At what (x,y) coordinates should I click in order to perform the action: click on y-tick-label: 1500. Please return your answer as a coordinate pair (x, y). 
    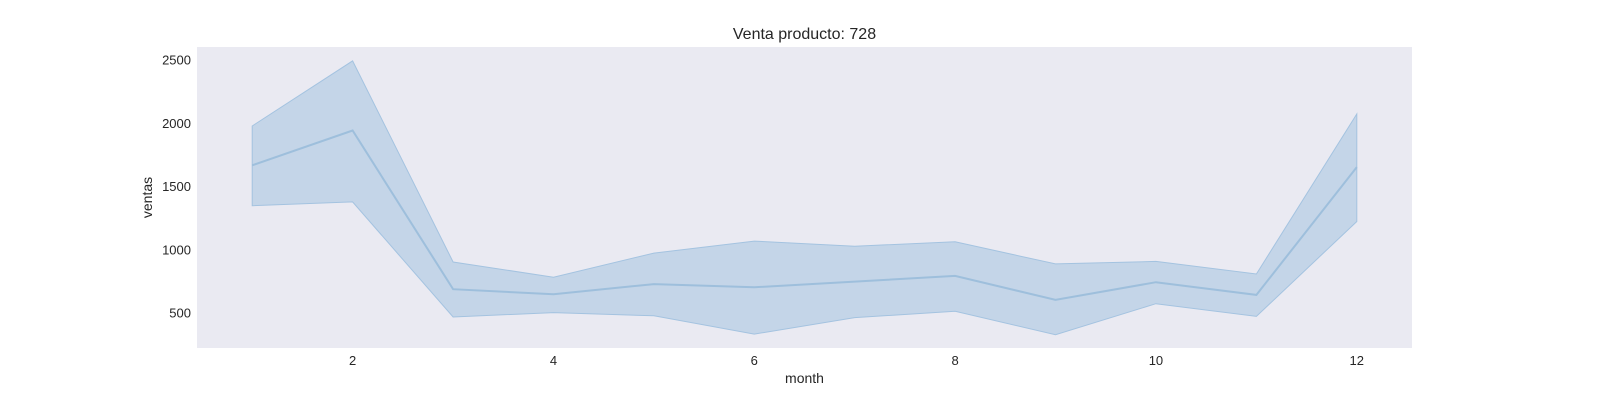
    Looking at the image, I should click on (176, 186).